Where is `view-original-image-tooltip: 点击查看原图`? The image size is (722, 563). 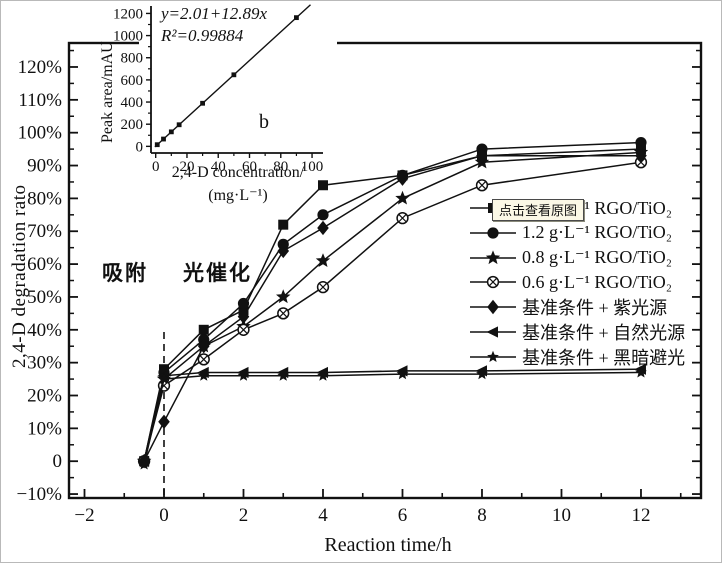
view-original-image-tooltip: 点击查看原图 is located at coordinates (538, 210).